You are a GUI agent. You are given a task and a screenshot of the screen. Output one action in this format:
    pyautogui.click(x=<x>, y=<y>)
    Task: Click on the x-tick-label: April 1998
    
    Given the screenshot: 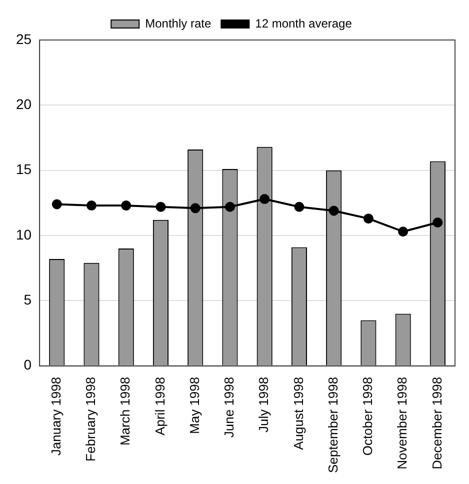 What is the action you would take?
    pyautogui.click(x=160, y=406)
    